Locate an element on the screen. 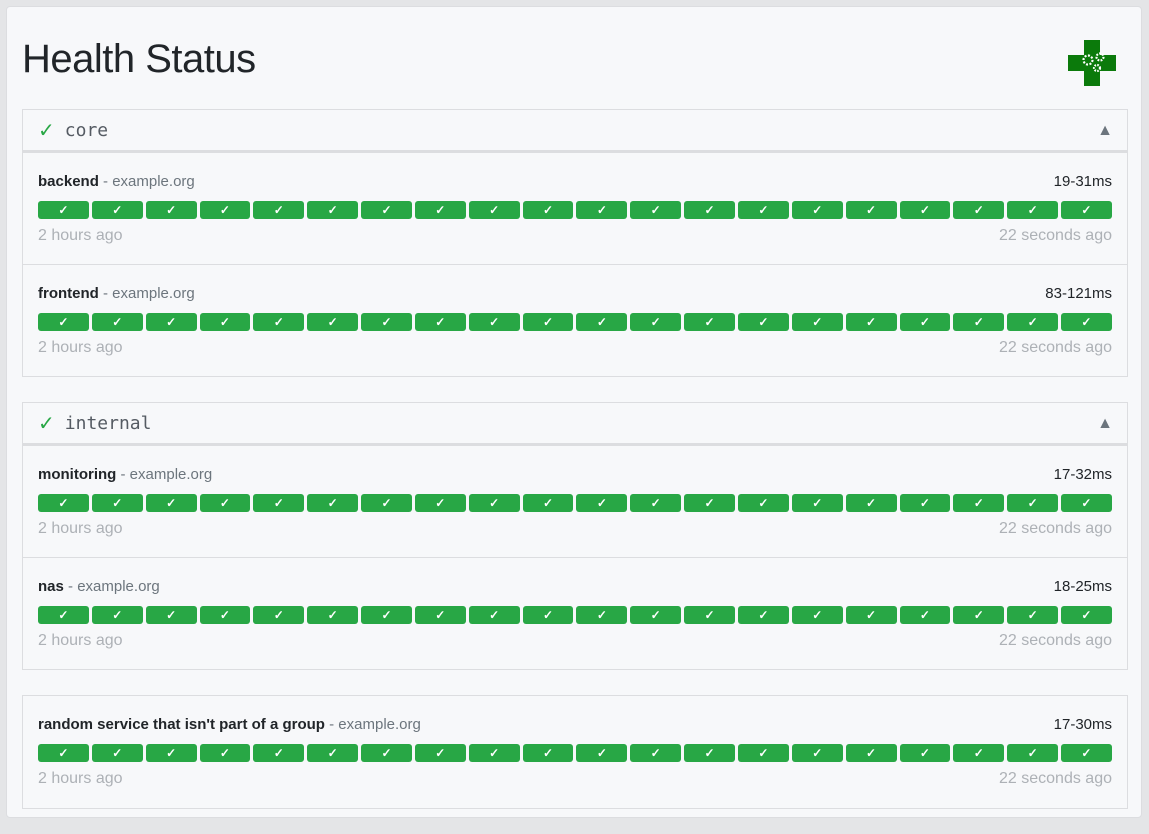 The width and height of the screenshot is (1149, 834). service-name: backend is located at coordinates (68, 181).